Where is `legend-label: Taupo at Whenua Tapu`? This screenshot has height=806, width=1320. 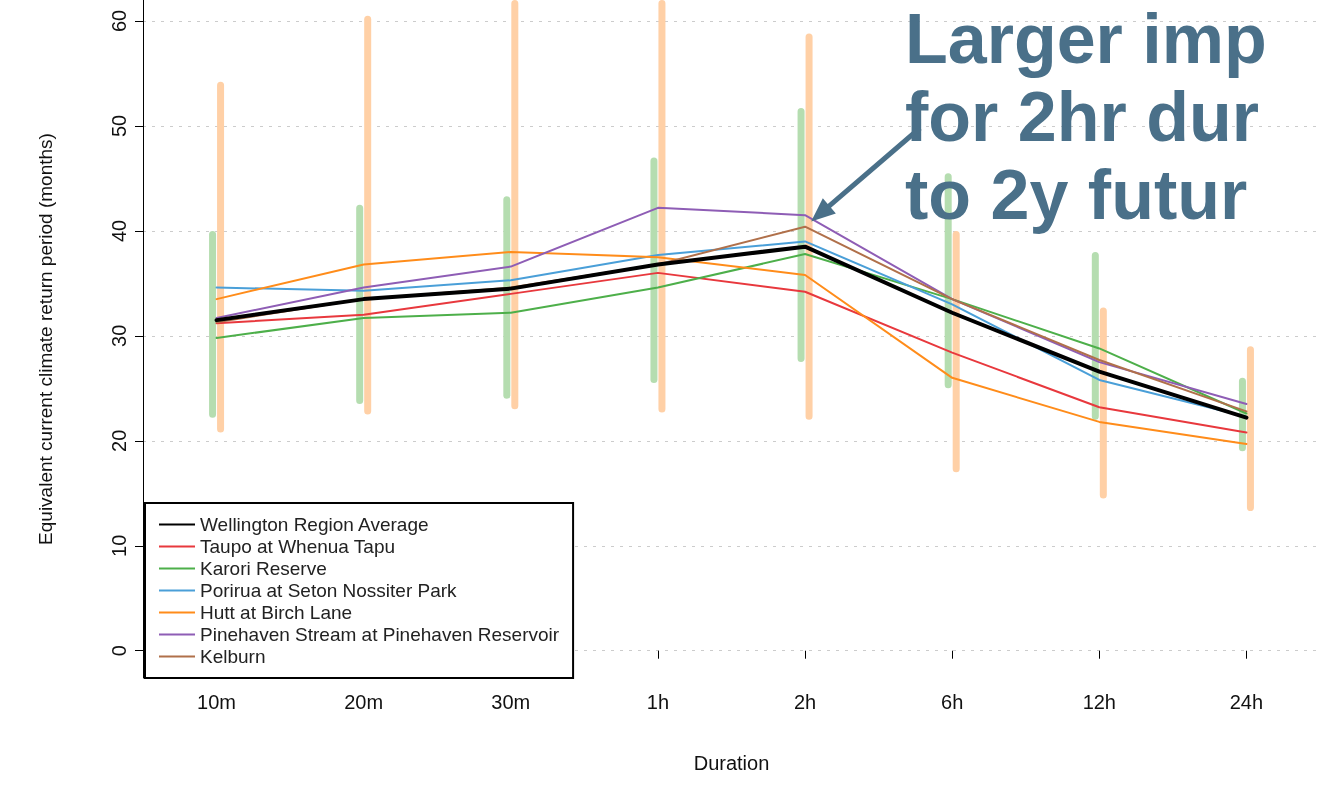
legend-label: Taupo at Whenua Tapu is located at coordinates (298, 546).